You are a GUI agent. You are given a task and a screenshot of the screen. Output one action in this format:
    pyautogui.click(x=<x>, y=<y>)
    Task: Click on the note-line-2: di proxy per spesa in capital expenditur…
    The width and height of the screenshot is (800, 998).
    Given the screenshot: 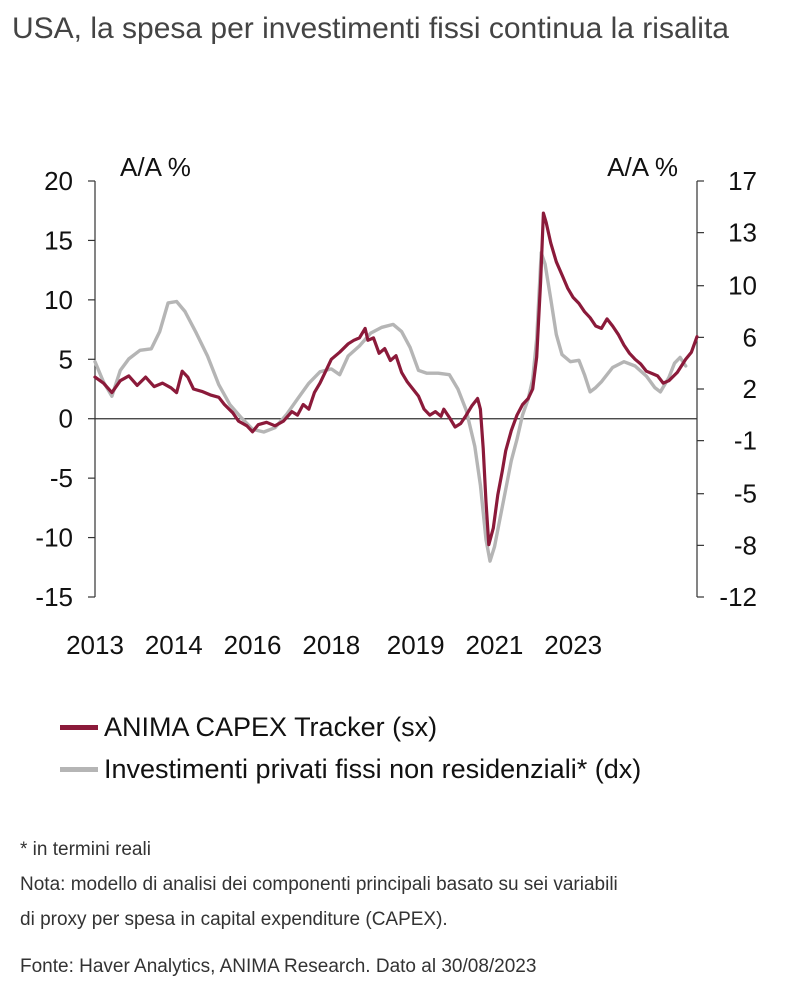 What is the action you would take?
    pyautogui.click(x=234, y=919)
    